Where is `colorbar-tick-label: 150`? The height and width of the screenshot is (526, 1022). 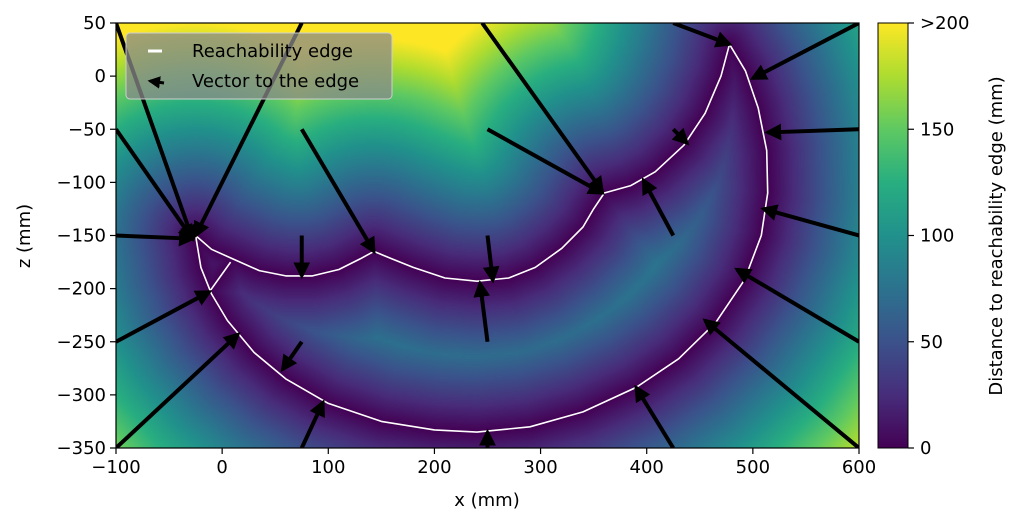 colorbar-tick-label: 150 is located at coordinates (937, 129).